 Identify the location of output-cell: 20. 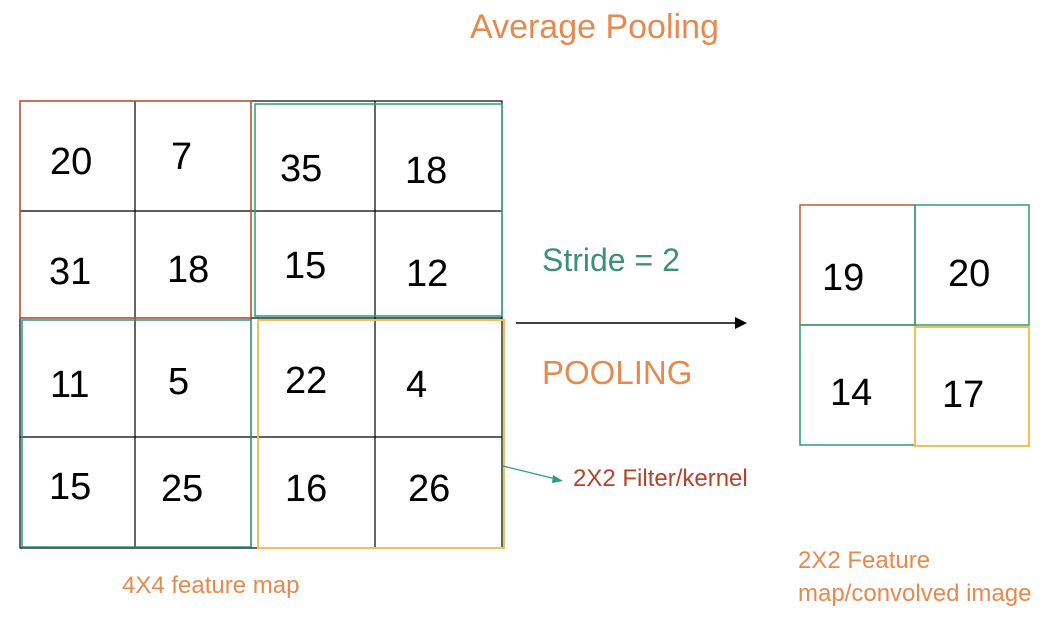
(969, 274).